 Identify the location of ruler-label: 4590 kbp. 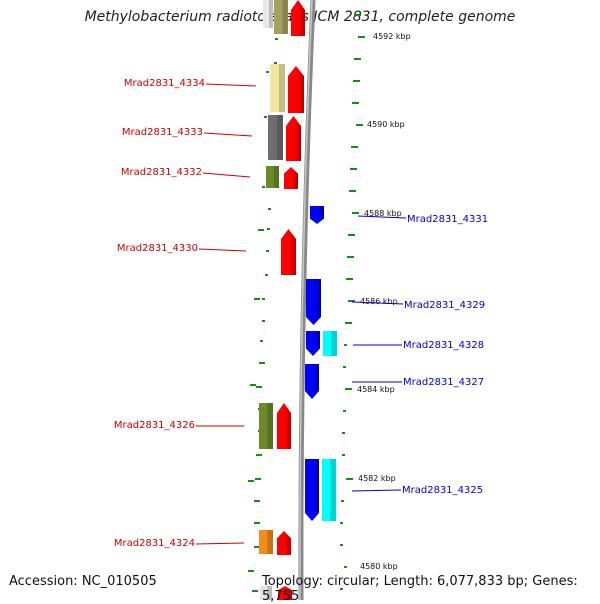
(386, 124).